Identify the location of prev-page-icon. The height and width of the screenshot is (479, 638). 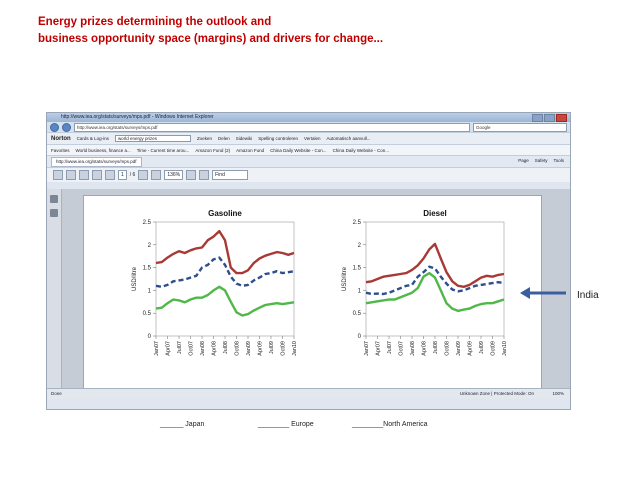
(97, 175).